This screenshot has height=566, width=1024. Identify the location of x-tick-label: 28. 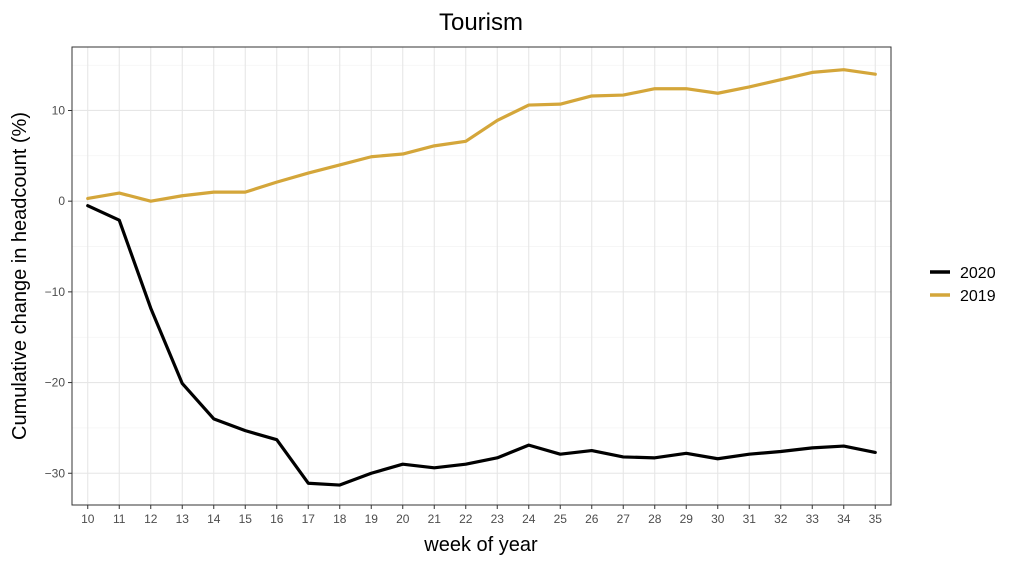
(655, 519).